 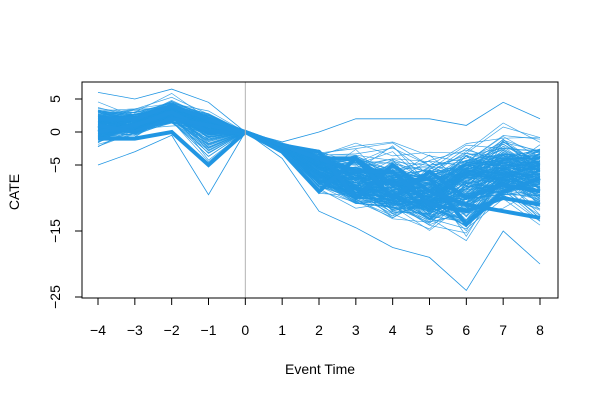 I want to click on x-tick-label: −1, so click(x=209, y=330).